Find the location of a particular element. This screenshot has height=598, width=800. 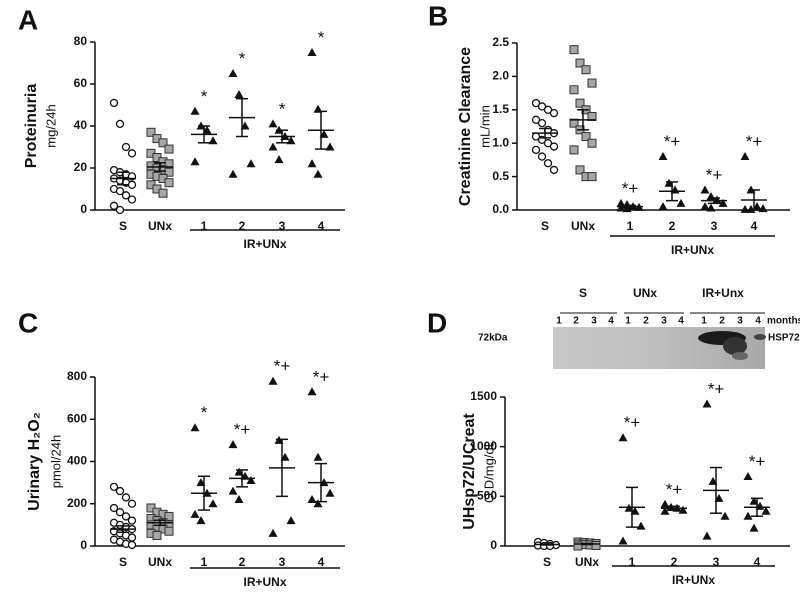

y-tick-label: 600 is located at coordinates (77, 418).